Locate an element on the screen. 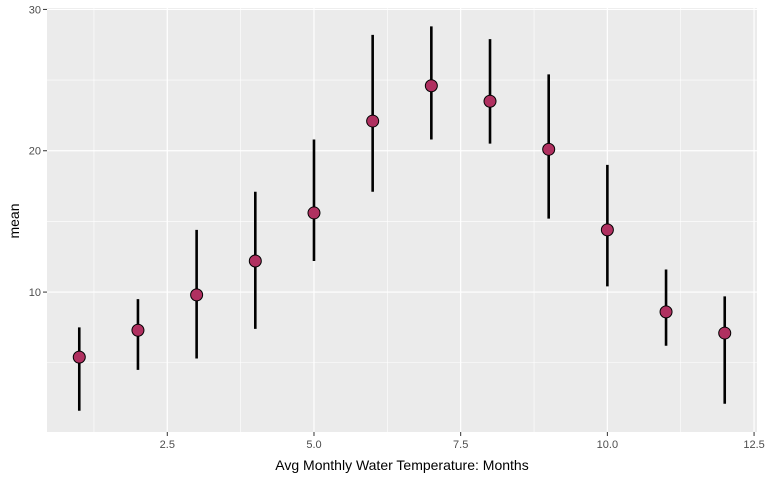  y-tick-label: 10 is located at coordinates (35, 293).